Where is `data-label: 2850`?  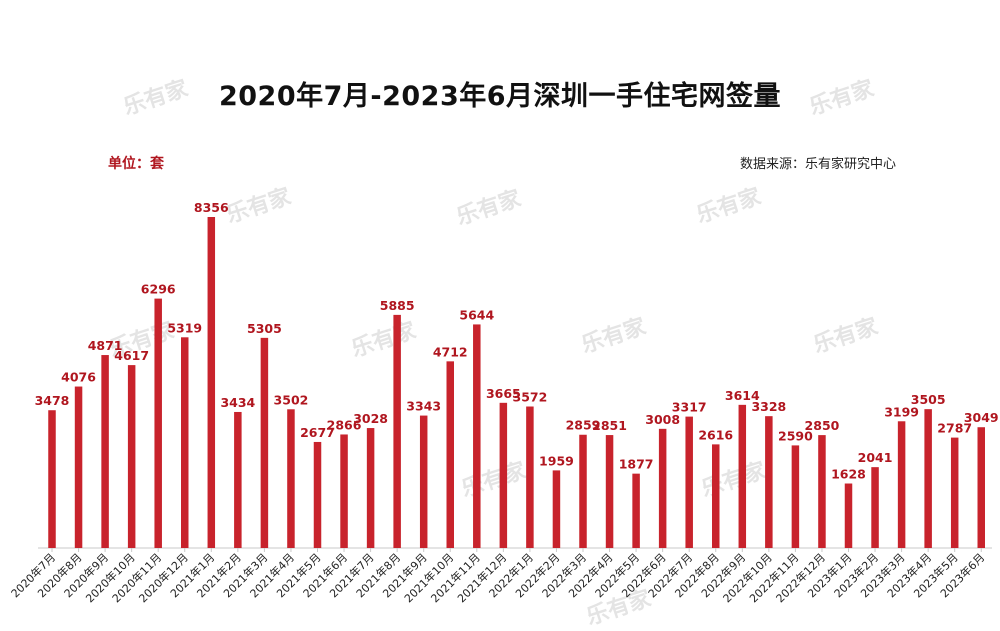
data-label: 2850 is located at coordinates (822, 425).